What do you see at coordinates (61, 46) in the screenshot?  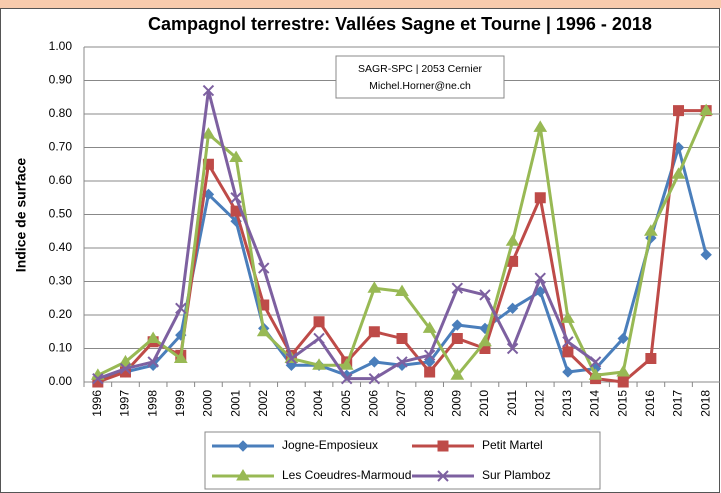 I see `y-tick-label: 1.00` at bounding box center [61, 46].